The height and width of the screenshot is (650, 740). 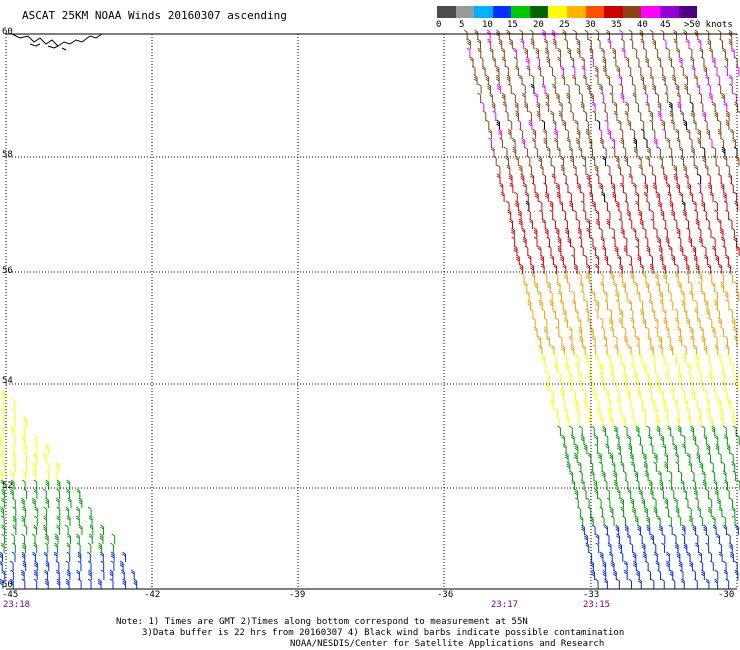 I want to click on speed-legend, so click(x=567, y=12).